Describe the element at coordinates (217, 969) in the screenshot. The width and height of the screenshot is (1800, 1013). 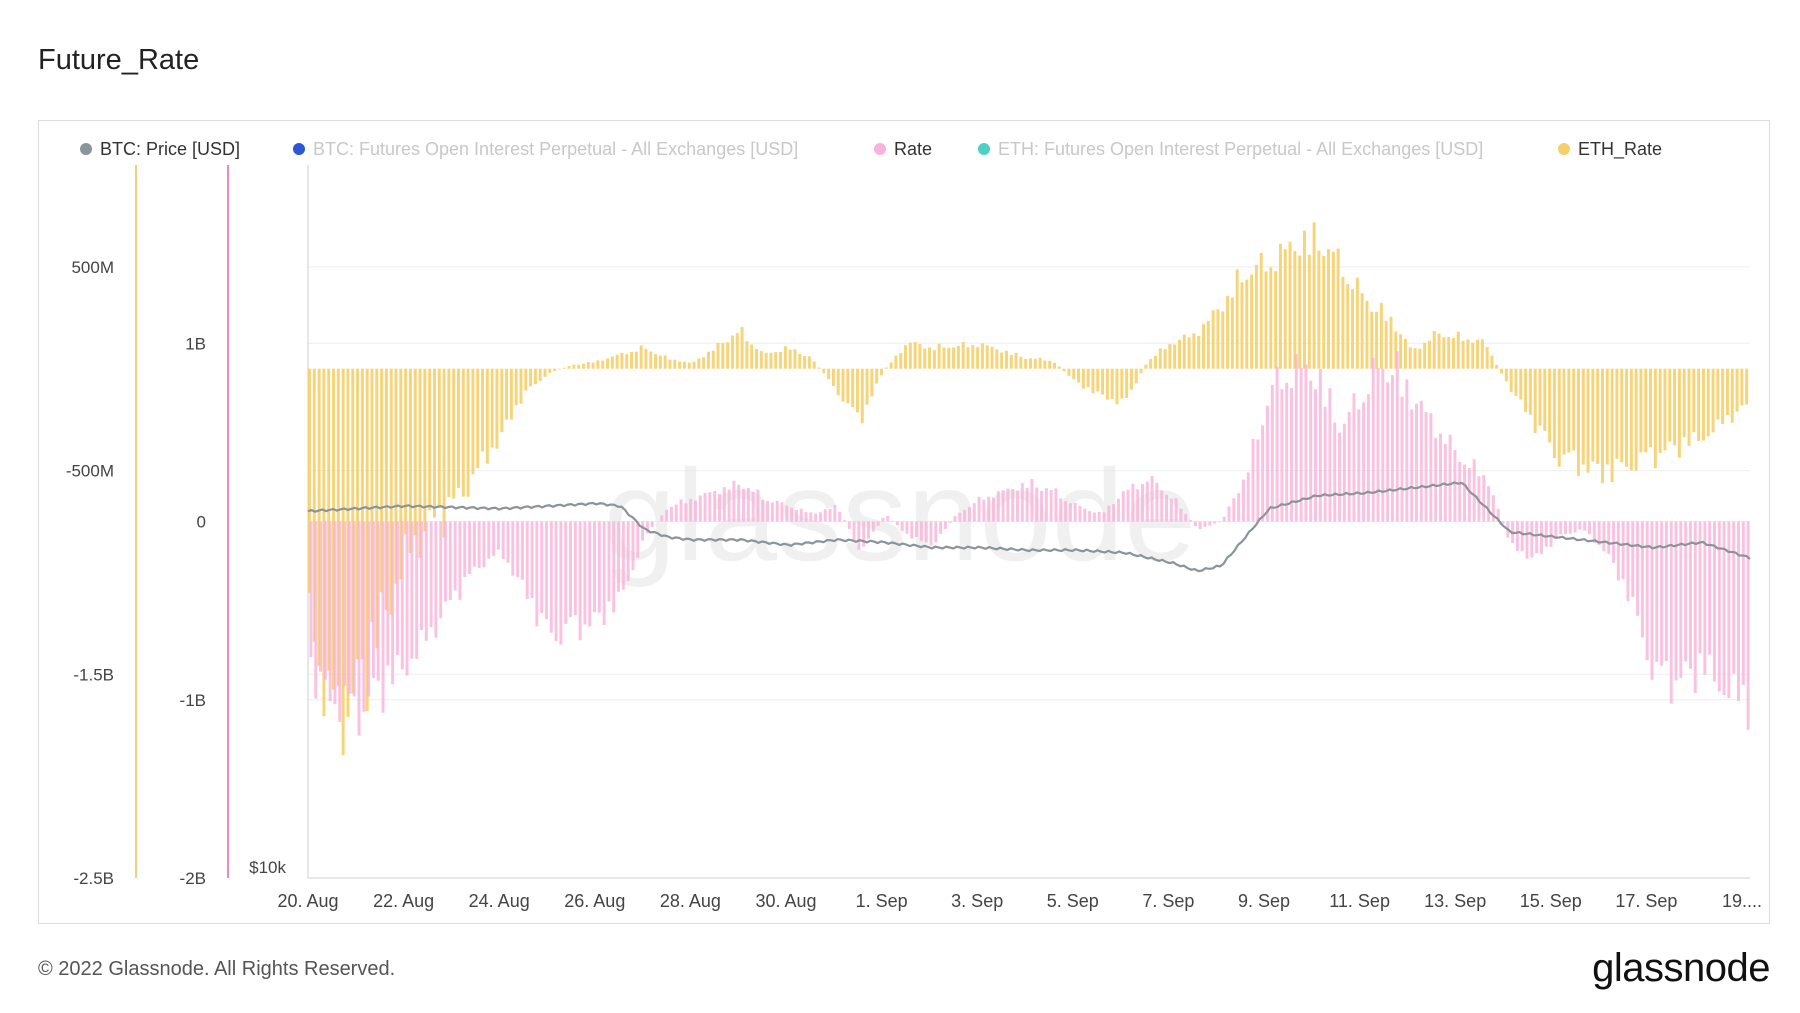
I see `copyright-text: © 2022 Glassnode. All Rights Reserved.` at that location.